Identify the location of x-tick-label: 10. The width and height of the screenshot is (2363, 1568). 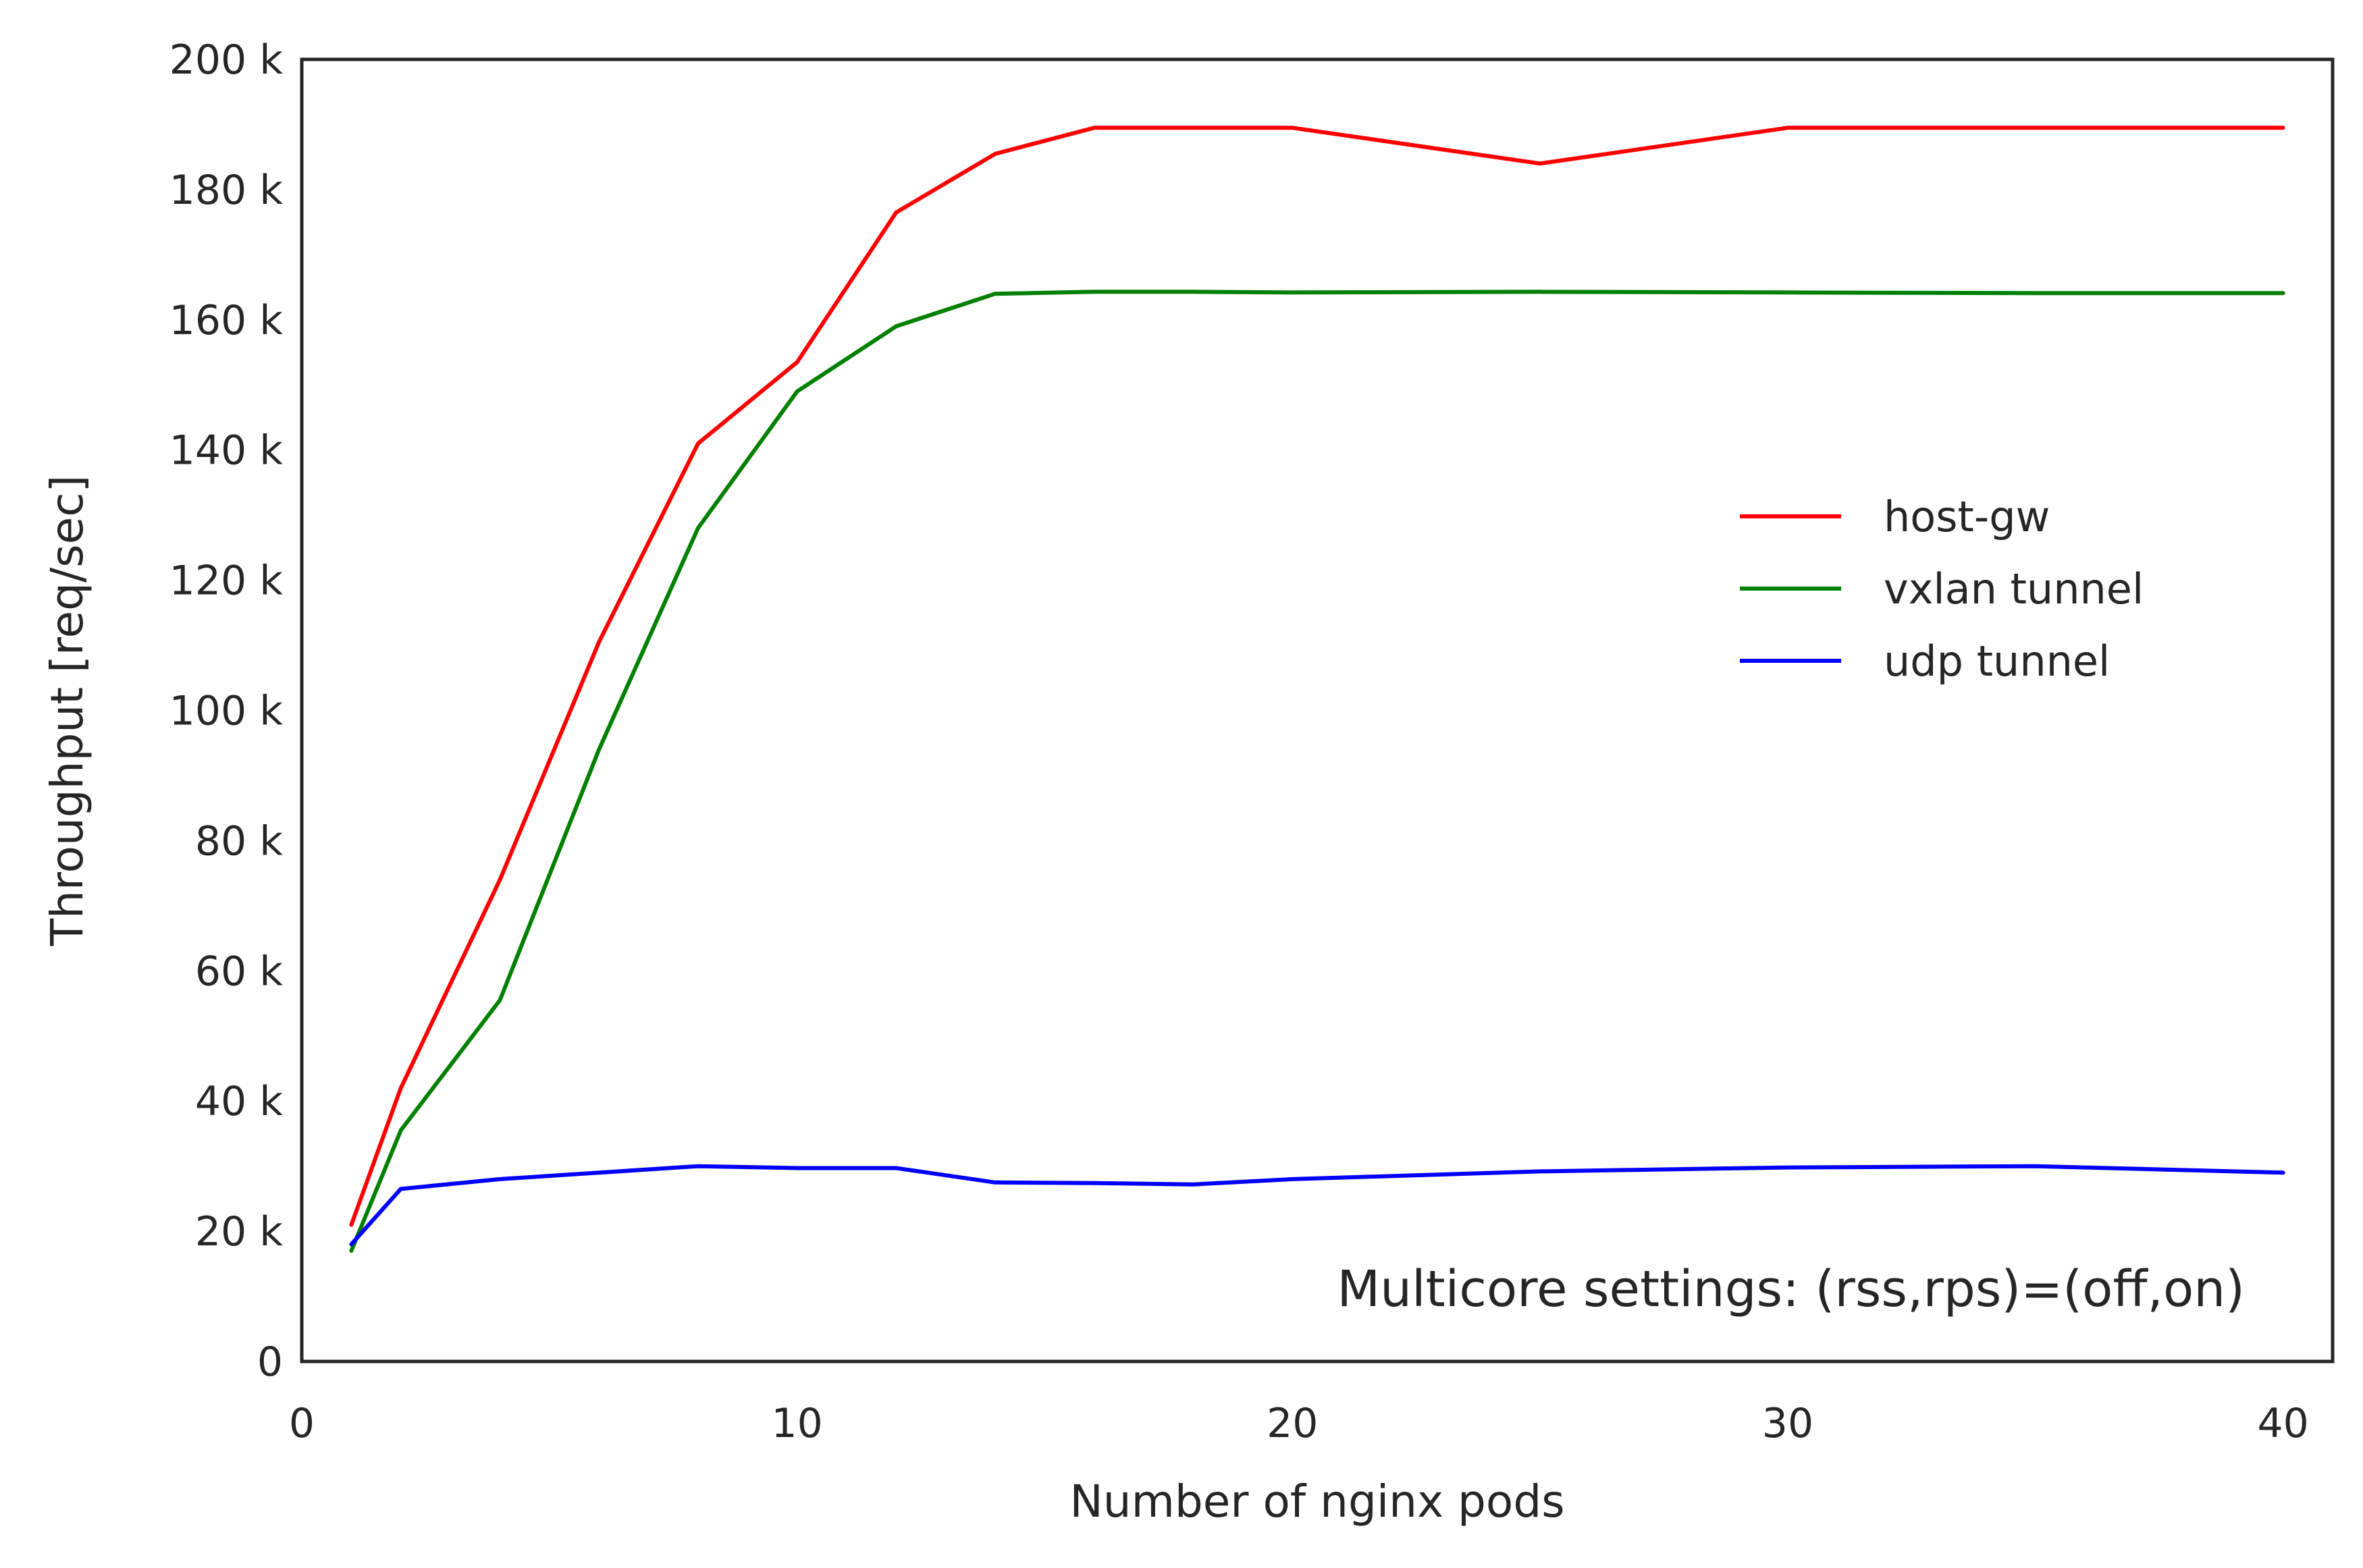
(796, 1423).